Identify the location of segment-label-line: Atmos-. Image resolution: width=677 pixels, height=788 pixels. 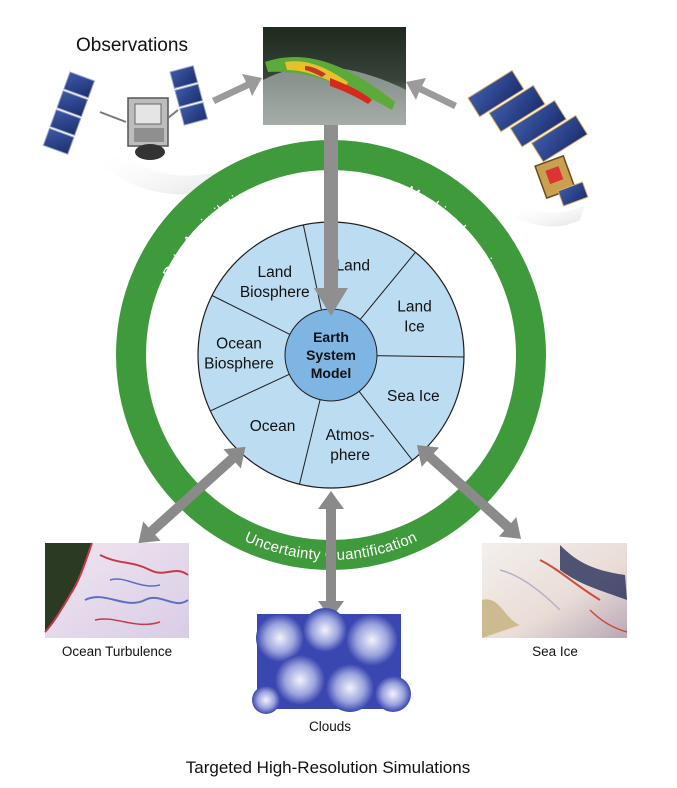
(350, 435).